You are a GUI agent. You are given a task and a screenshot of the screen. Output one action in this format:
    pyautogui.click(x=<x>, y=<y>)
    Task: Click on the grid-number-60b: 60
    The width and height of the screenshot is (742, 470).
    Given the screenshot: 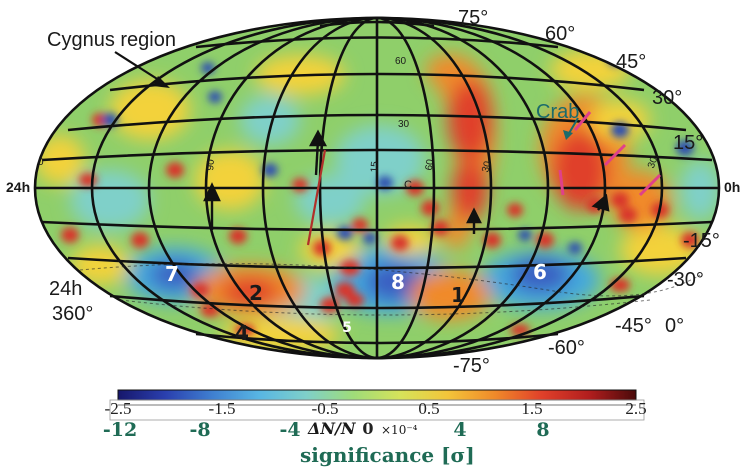 What is the action you would take?
    pyautogui.click(x=430, y=165)
    